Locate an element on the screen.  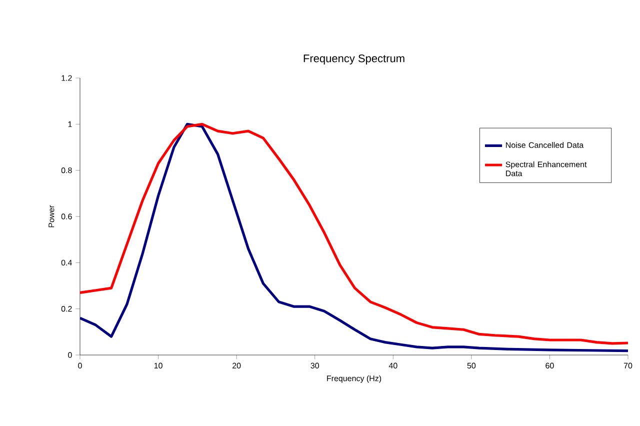
x-tick-label: 0 is located at coordinates (80, 365).